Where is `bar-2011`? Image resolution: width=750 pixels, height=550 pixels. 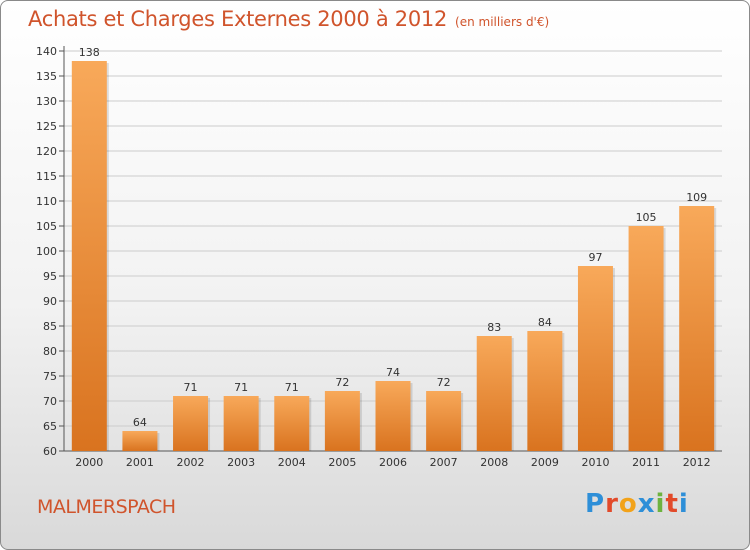 bar-2011 is located at coordinates (646, 338).